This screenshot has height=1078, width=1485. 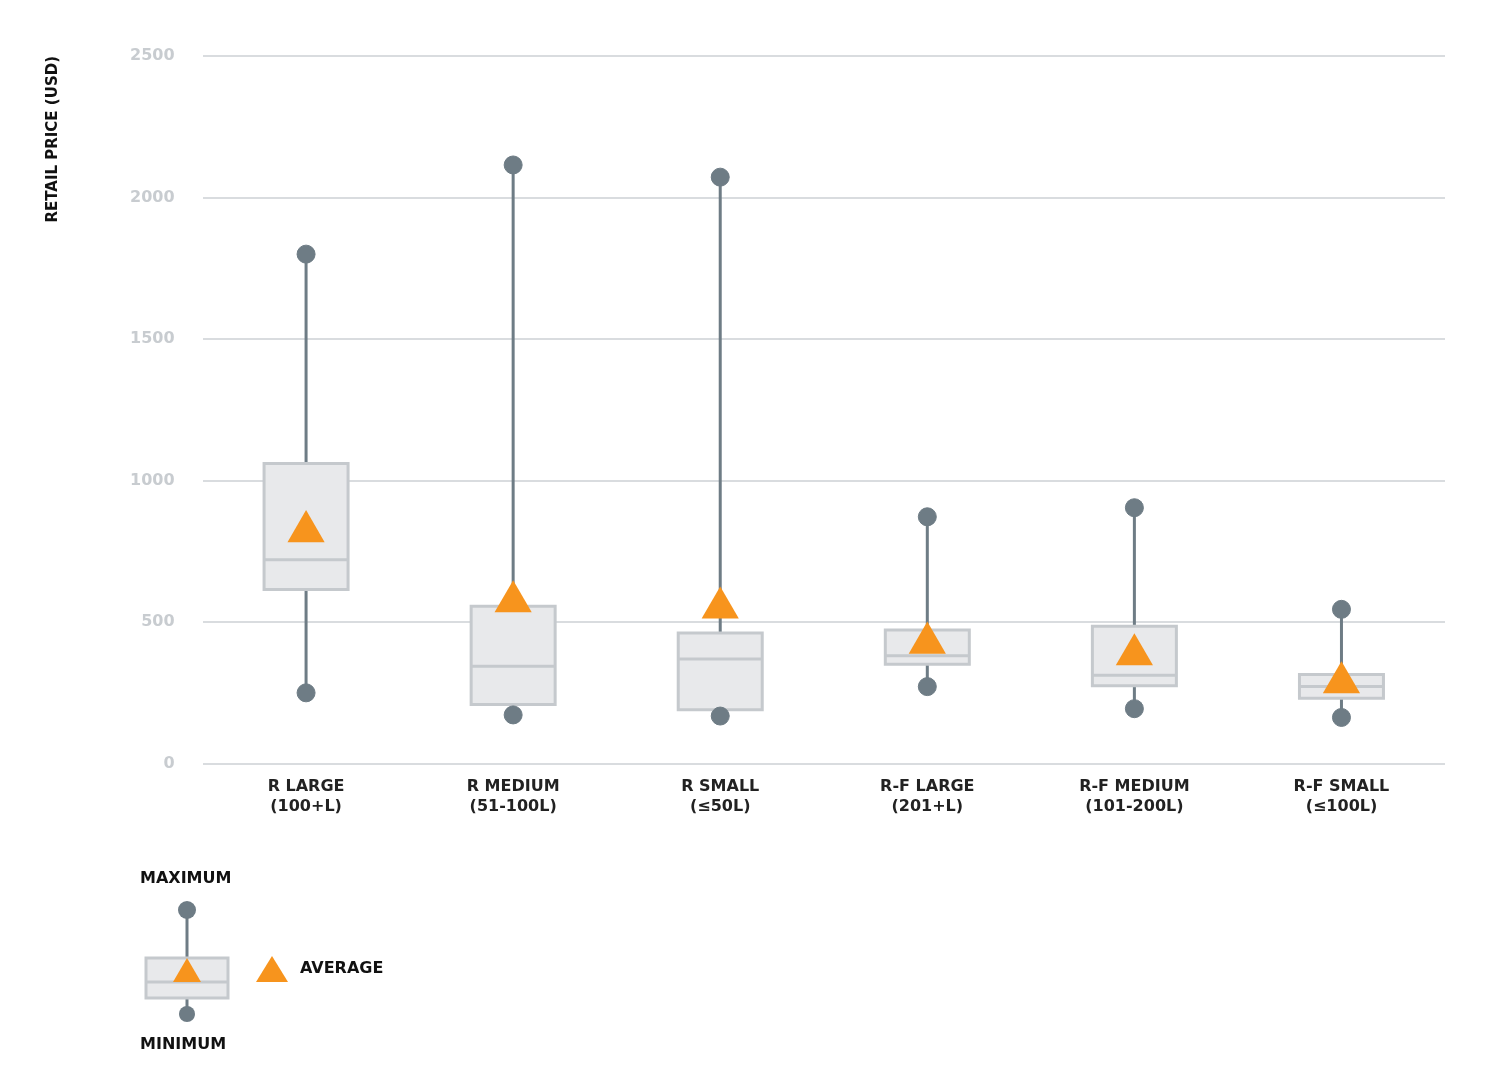 What do you see at coordinates (720, 795) in the screenshot?
I see `x-tick-label: R SMALL (≤50L)` at bounding box center [720, 795].